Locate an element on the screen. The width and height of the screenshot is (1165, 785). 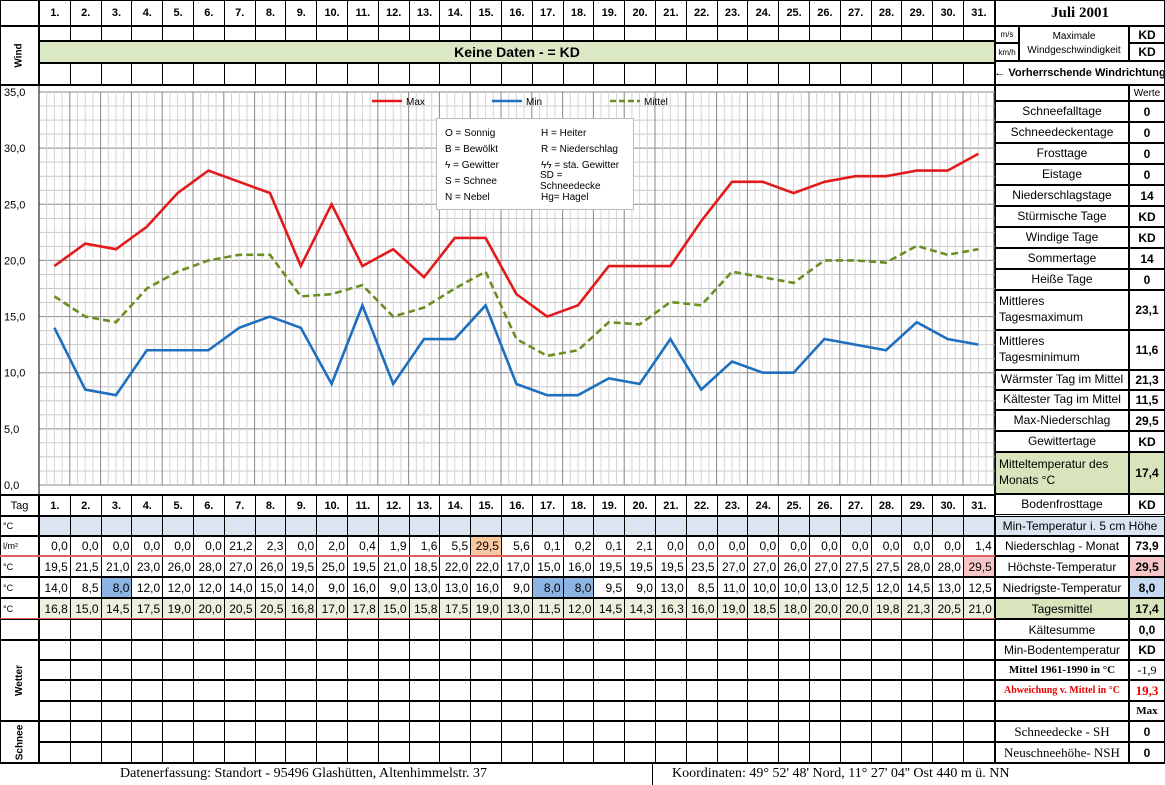
table-cell-max: 19,5 is located at coordinates (301, 566).